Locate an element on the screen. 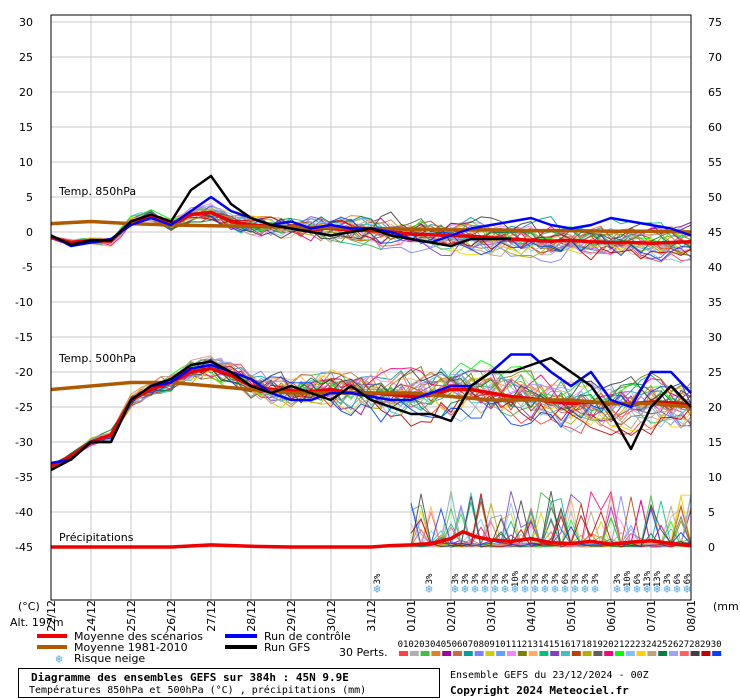  pert-label: 29 is located at coordinates (705, 645).